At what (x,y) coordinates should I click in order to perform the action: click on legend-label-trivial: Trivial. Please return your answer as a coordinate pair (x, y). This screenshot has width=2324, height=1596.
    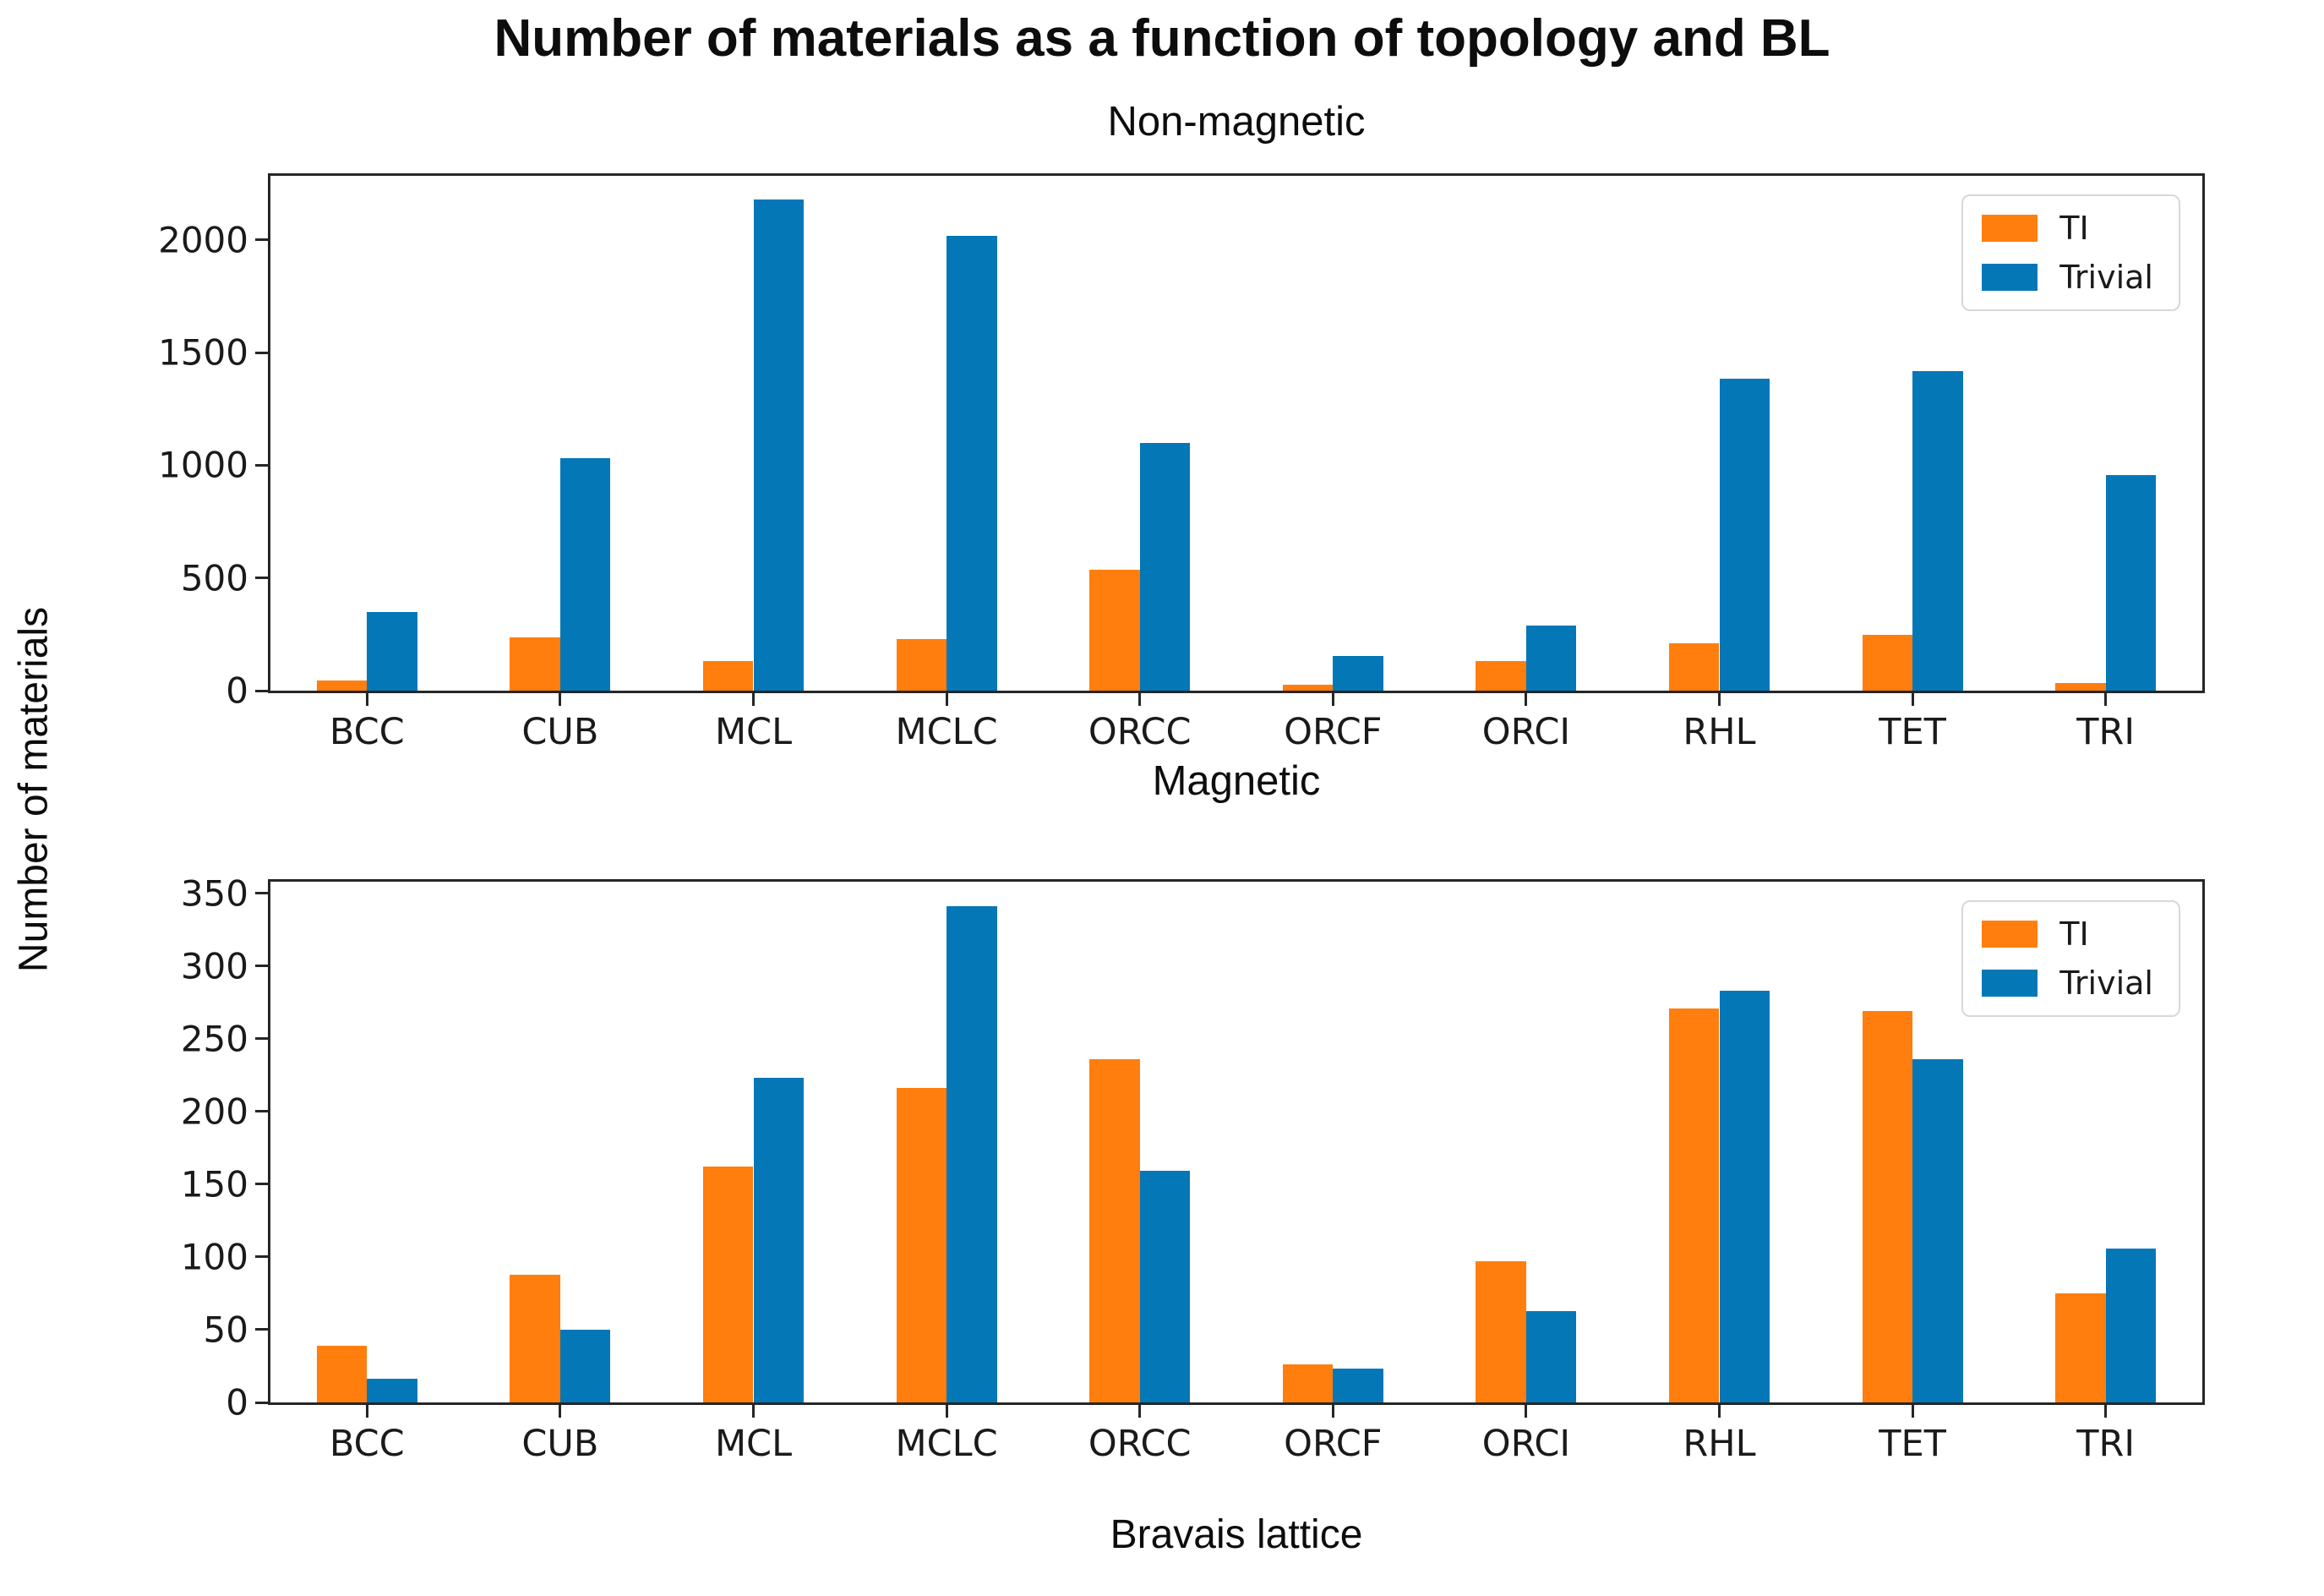
    Looking at the image, I should click on (2106, 277).